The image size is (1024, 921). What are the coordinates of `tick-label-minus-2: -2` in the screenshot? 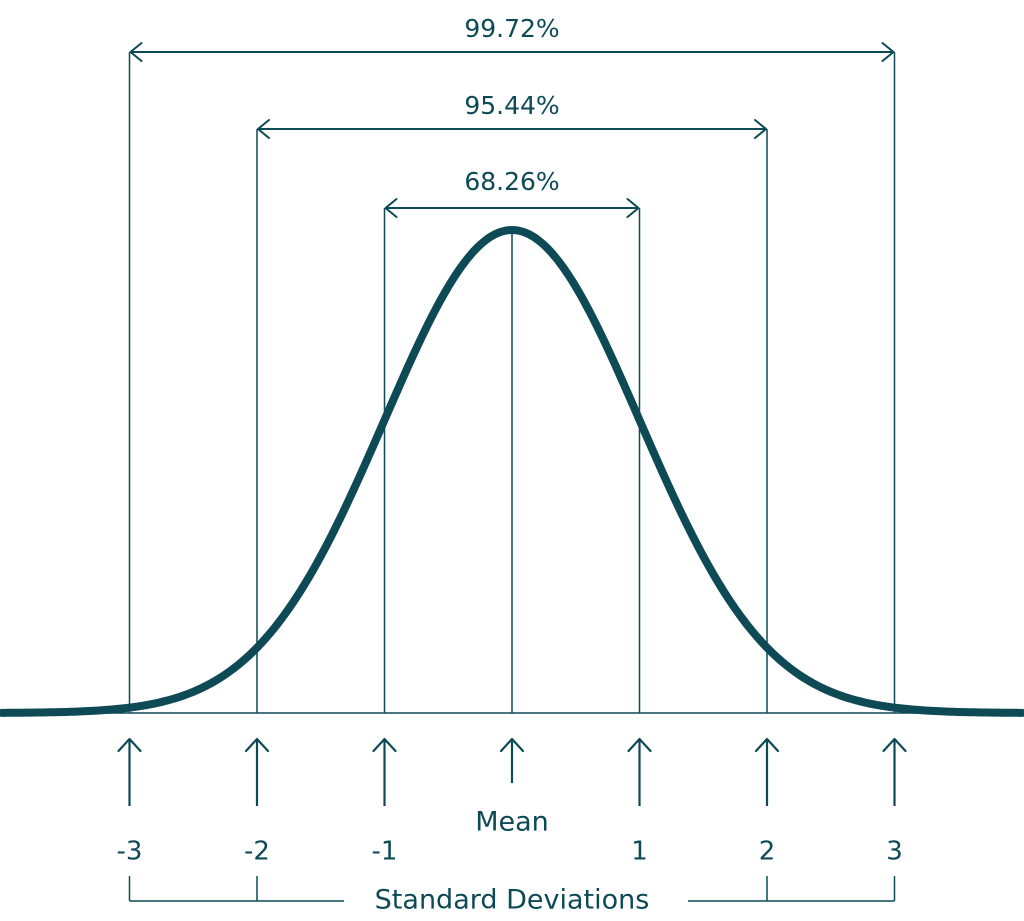 It's located at (257, 852).